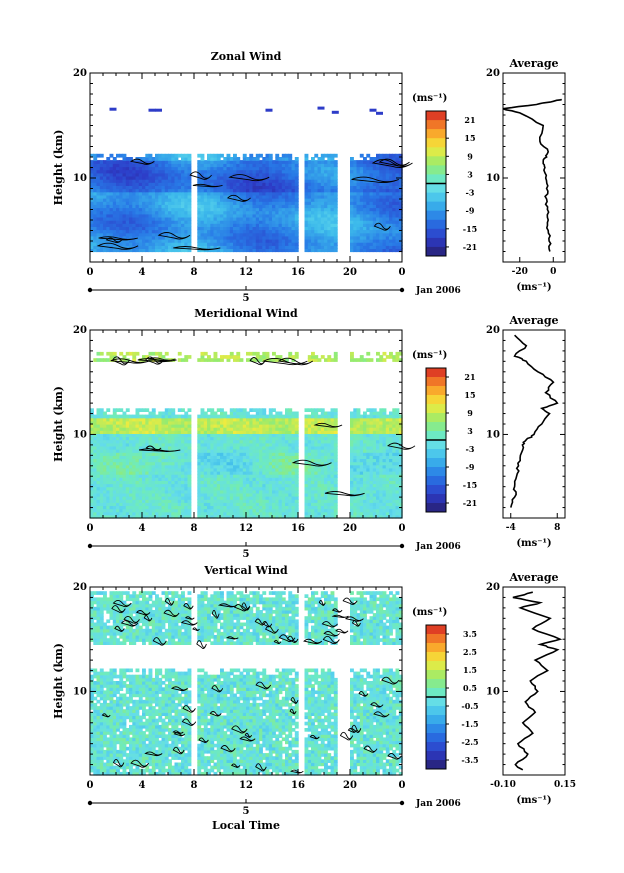  What do you see at coordinates (470, 229) in the screenshot?
I see `colorbar-tick-label: -15` at bounding box center [470, 229].